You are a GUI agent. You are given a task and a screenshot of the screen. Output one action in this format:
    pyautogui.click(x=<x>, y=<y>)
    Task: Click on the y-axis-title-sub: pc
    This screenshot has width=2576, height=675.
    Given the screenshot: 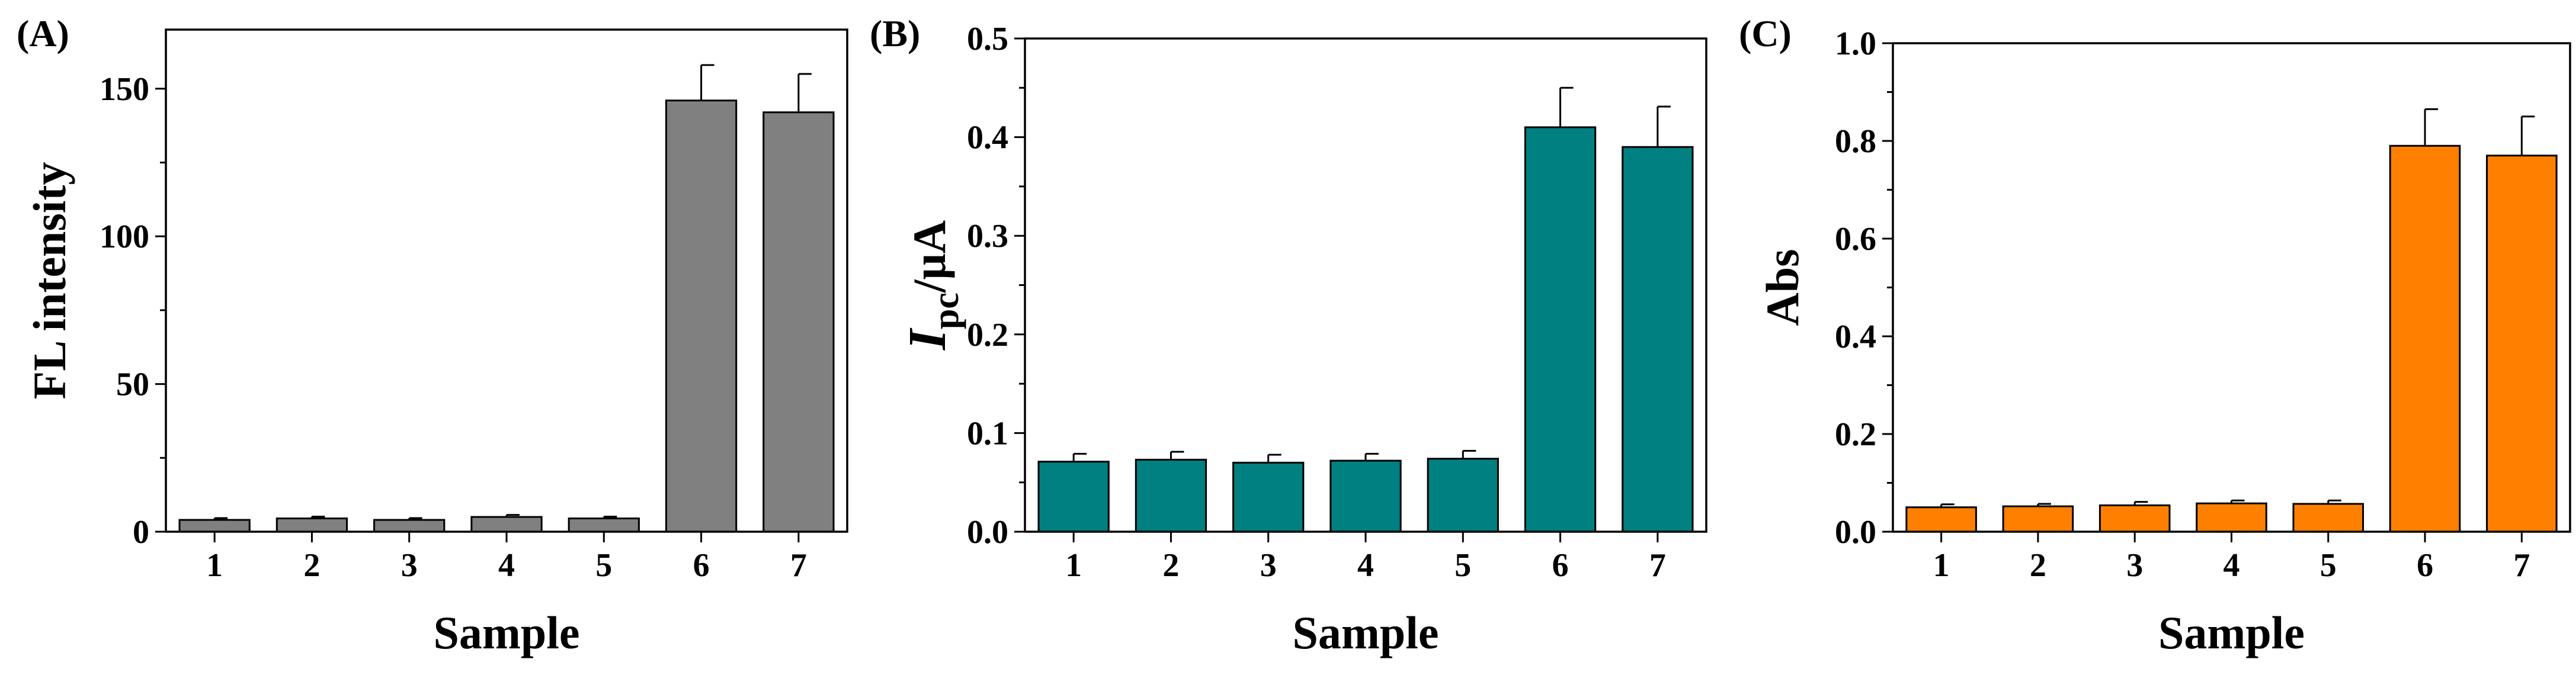 What is the action you would take?
    pyautogui.click(x=946, y=310)
    